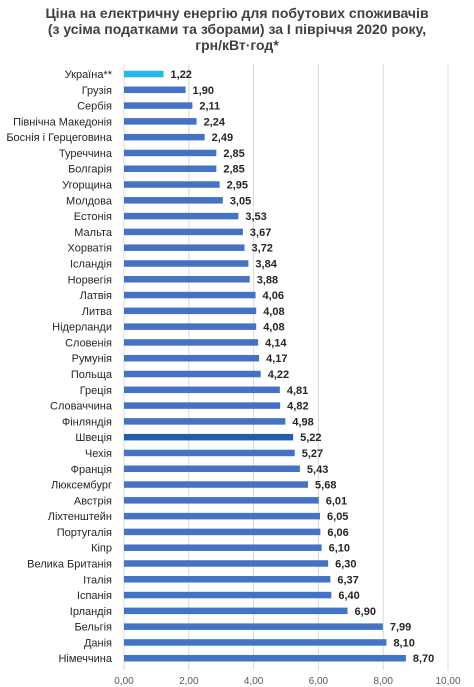  Describe the element at coordinates (400, 628) in the screenshot. I see `value-label: 7,99` at that location.